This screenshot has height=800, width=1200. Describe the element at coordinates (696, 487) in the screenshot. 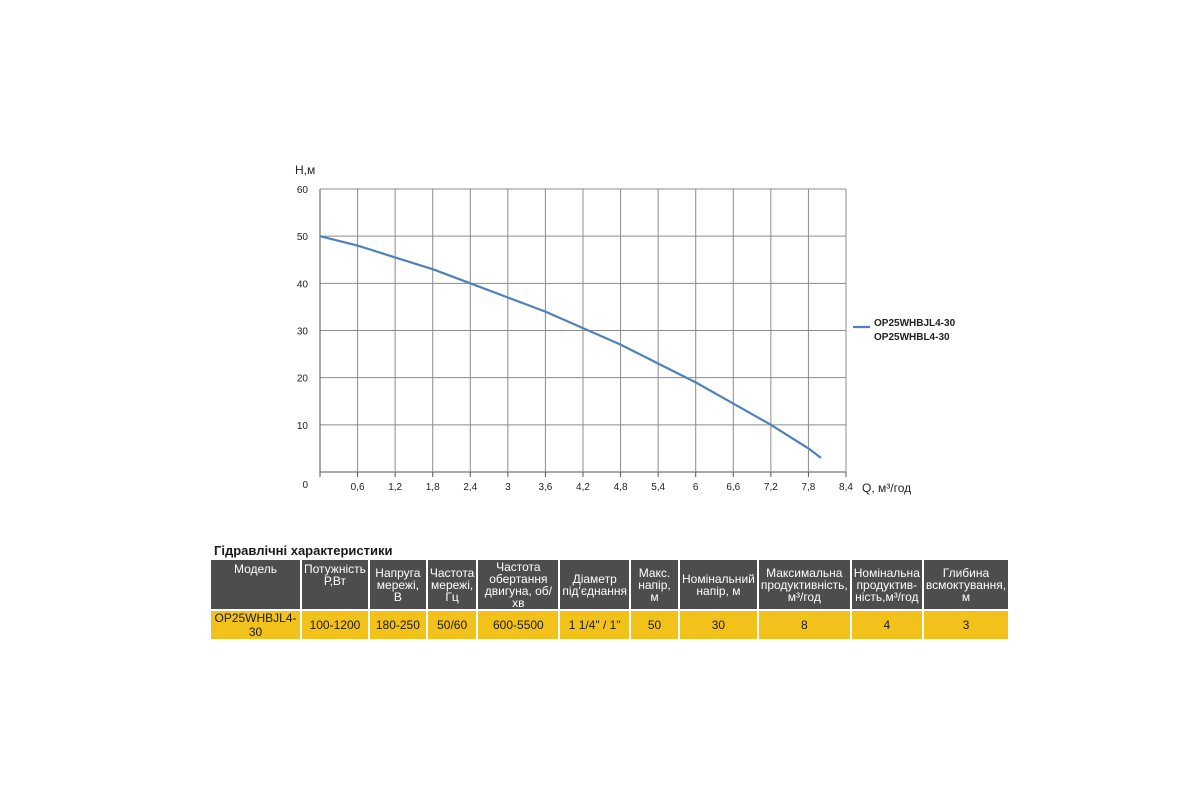

I see `x-tick-label: 6` at that location.